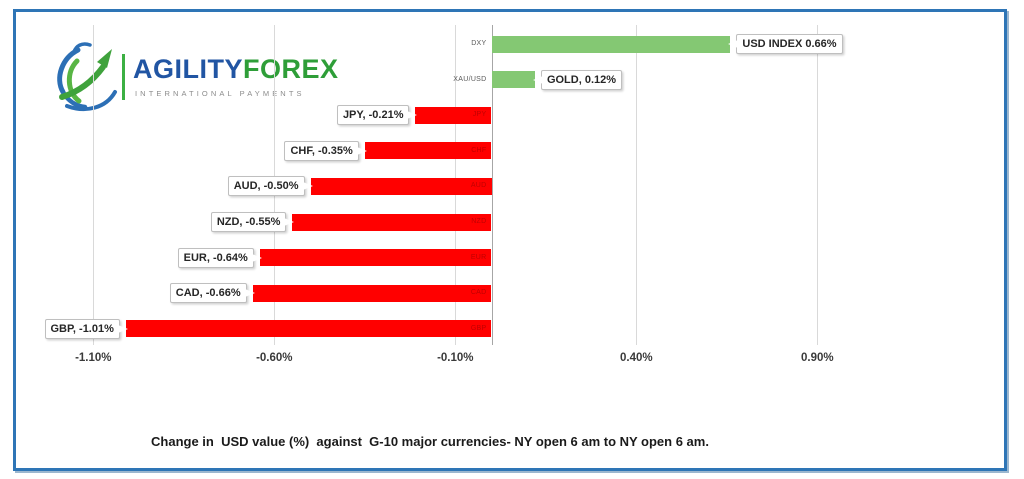 Image resolution: width=1024 pixels, height=479 pixels. I want to click on data-label-cad: CAD, -0.66%, so click(212, 293).